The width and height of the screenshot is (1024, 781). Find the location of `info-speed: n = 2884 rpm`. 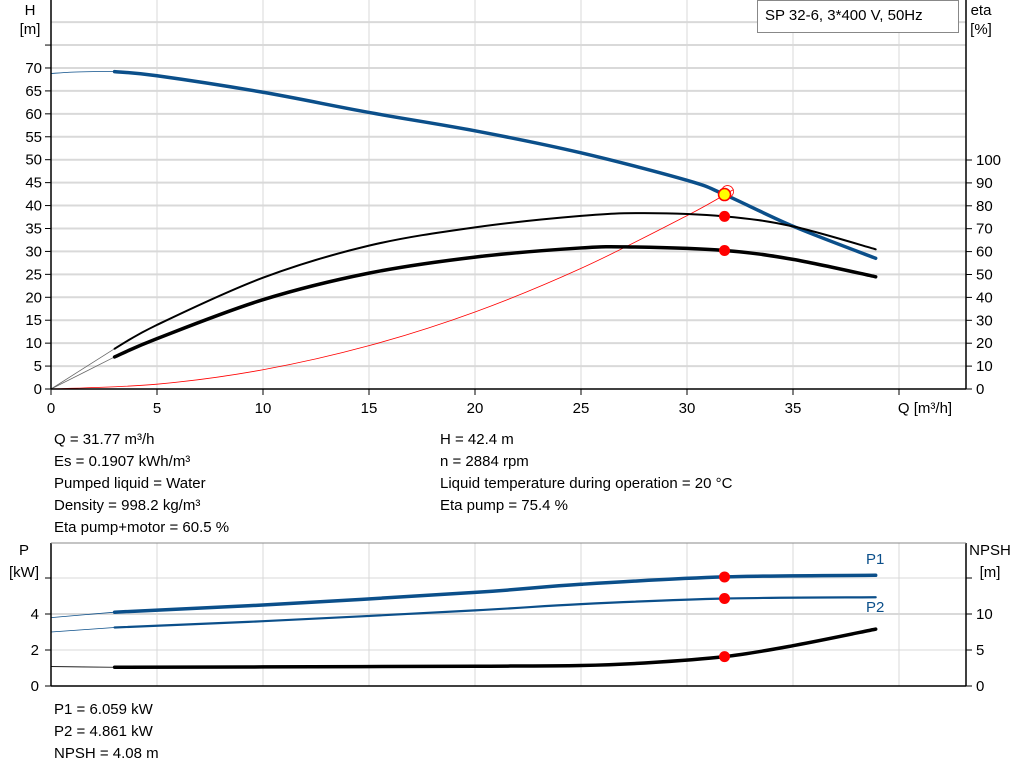

info-speed: n = 2884 rpm is located at coordinates (484, 461).